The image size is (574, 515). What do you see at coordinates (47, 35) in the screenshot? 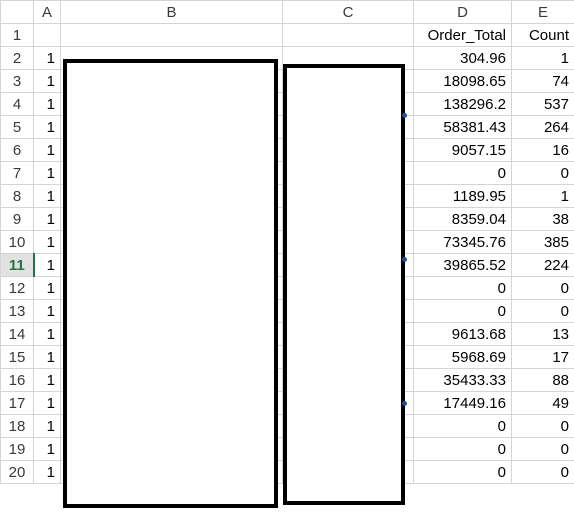
I see `cell-a` at bounding box center [47, 35].